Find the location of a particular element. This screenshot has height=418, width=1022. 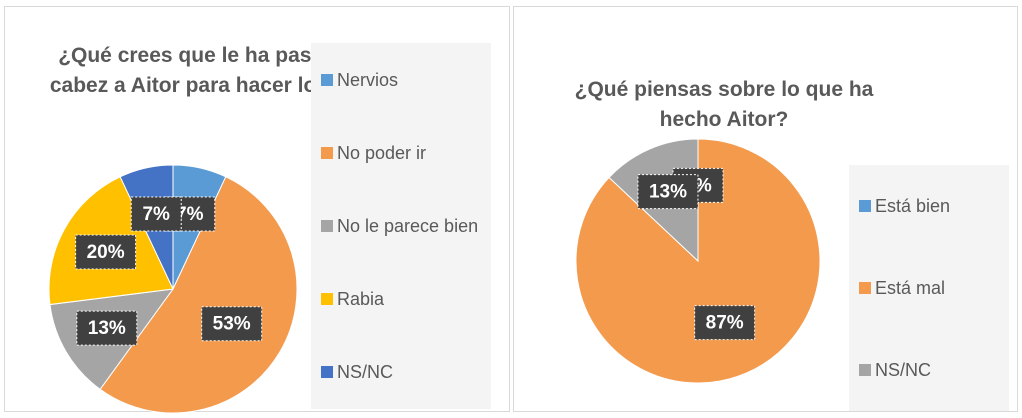

pie-slice is located at coordinates (198, 294).